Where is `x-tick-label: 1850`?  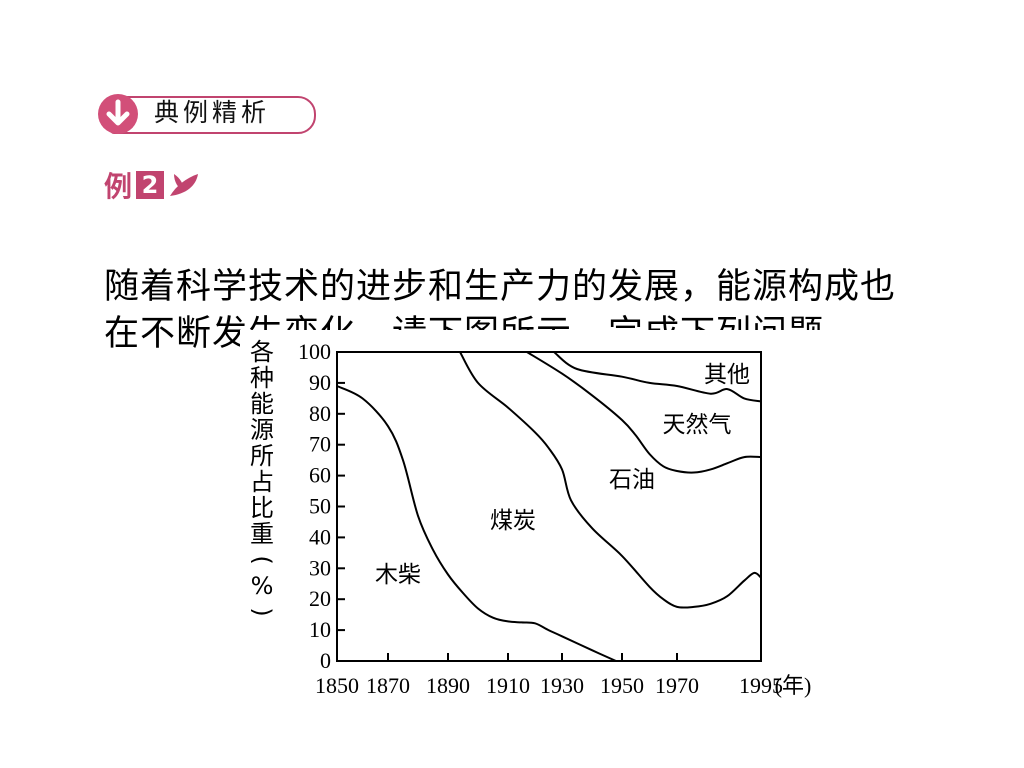 x-tick-label: 1850 is located at coordinates (337, 685).